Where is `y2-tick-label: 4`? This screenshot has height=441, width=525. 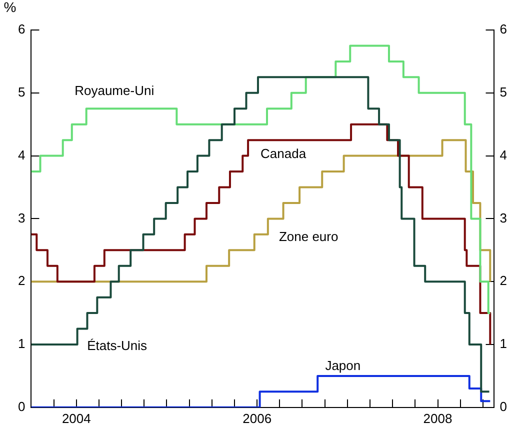 y2-tick-label: 4 is located at coordinates (504, 154).